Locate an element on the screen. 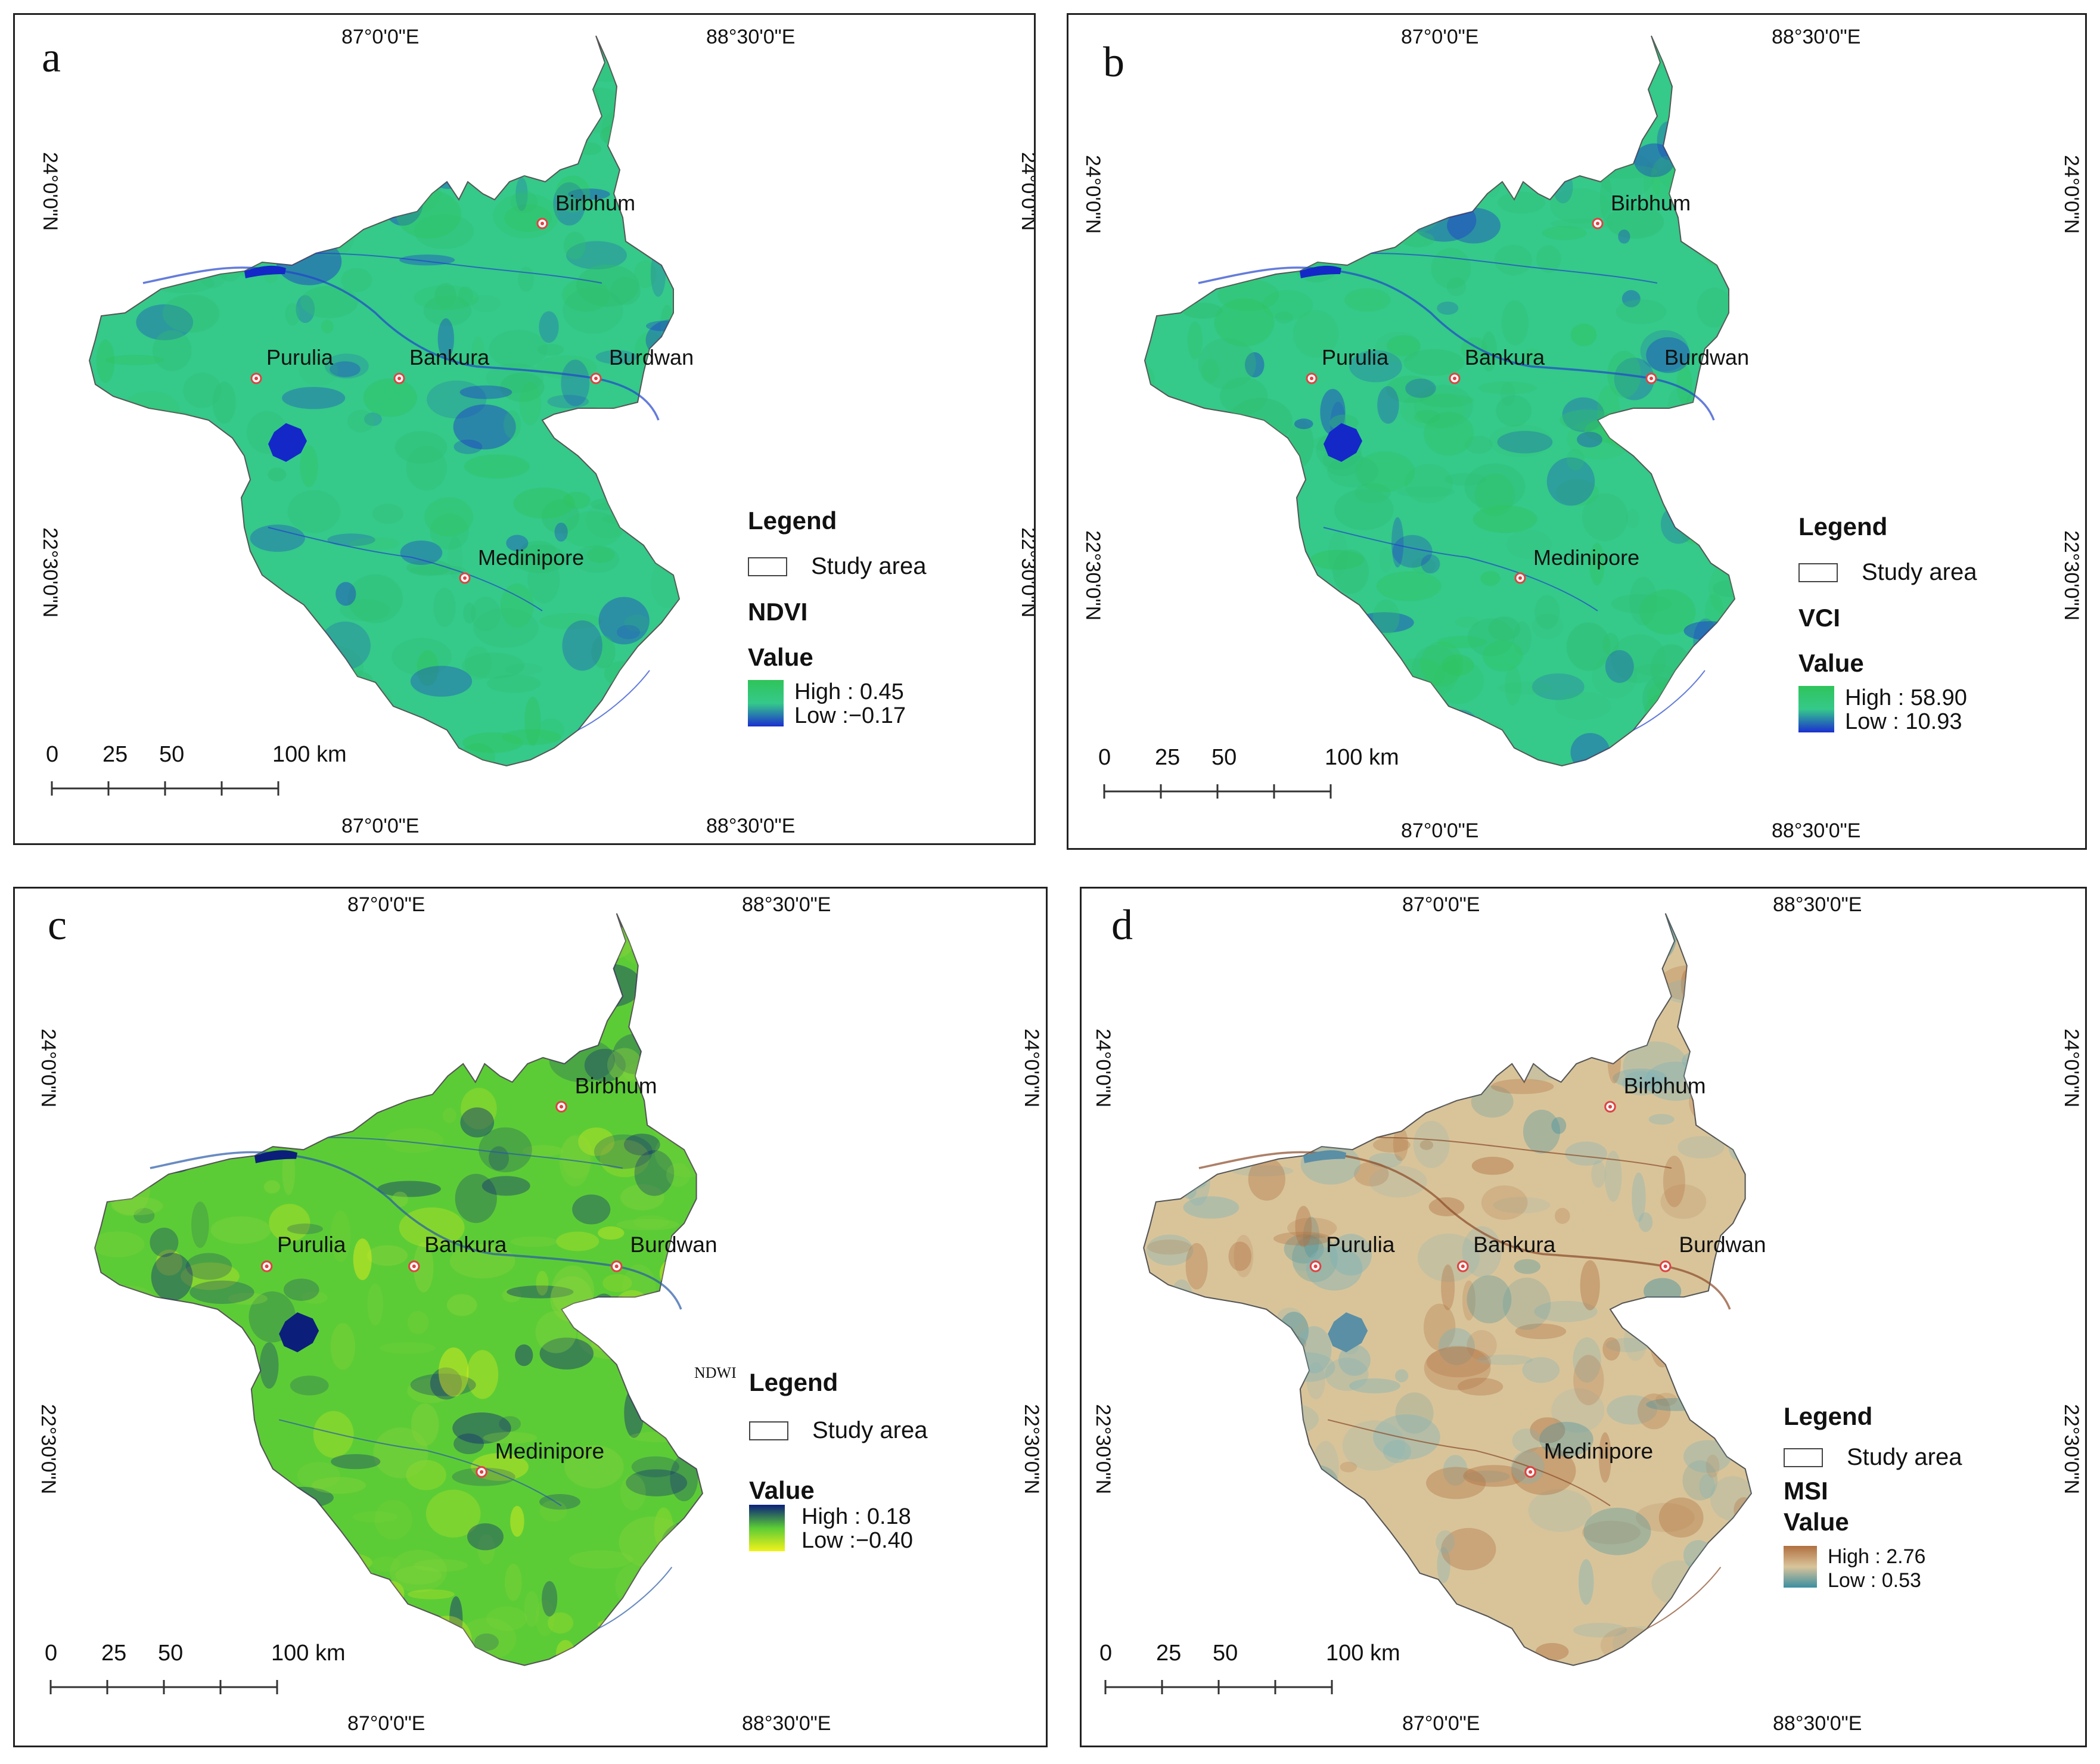 The width and height of the screenshot is (2100, 1764). panel-letter: d is located at coordinates (1122, 925).